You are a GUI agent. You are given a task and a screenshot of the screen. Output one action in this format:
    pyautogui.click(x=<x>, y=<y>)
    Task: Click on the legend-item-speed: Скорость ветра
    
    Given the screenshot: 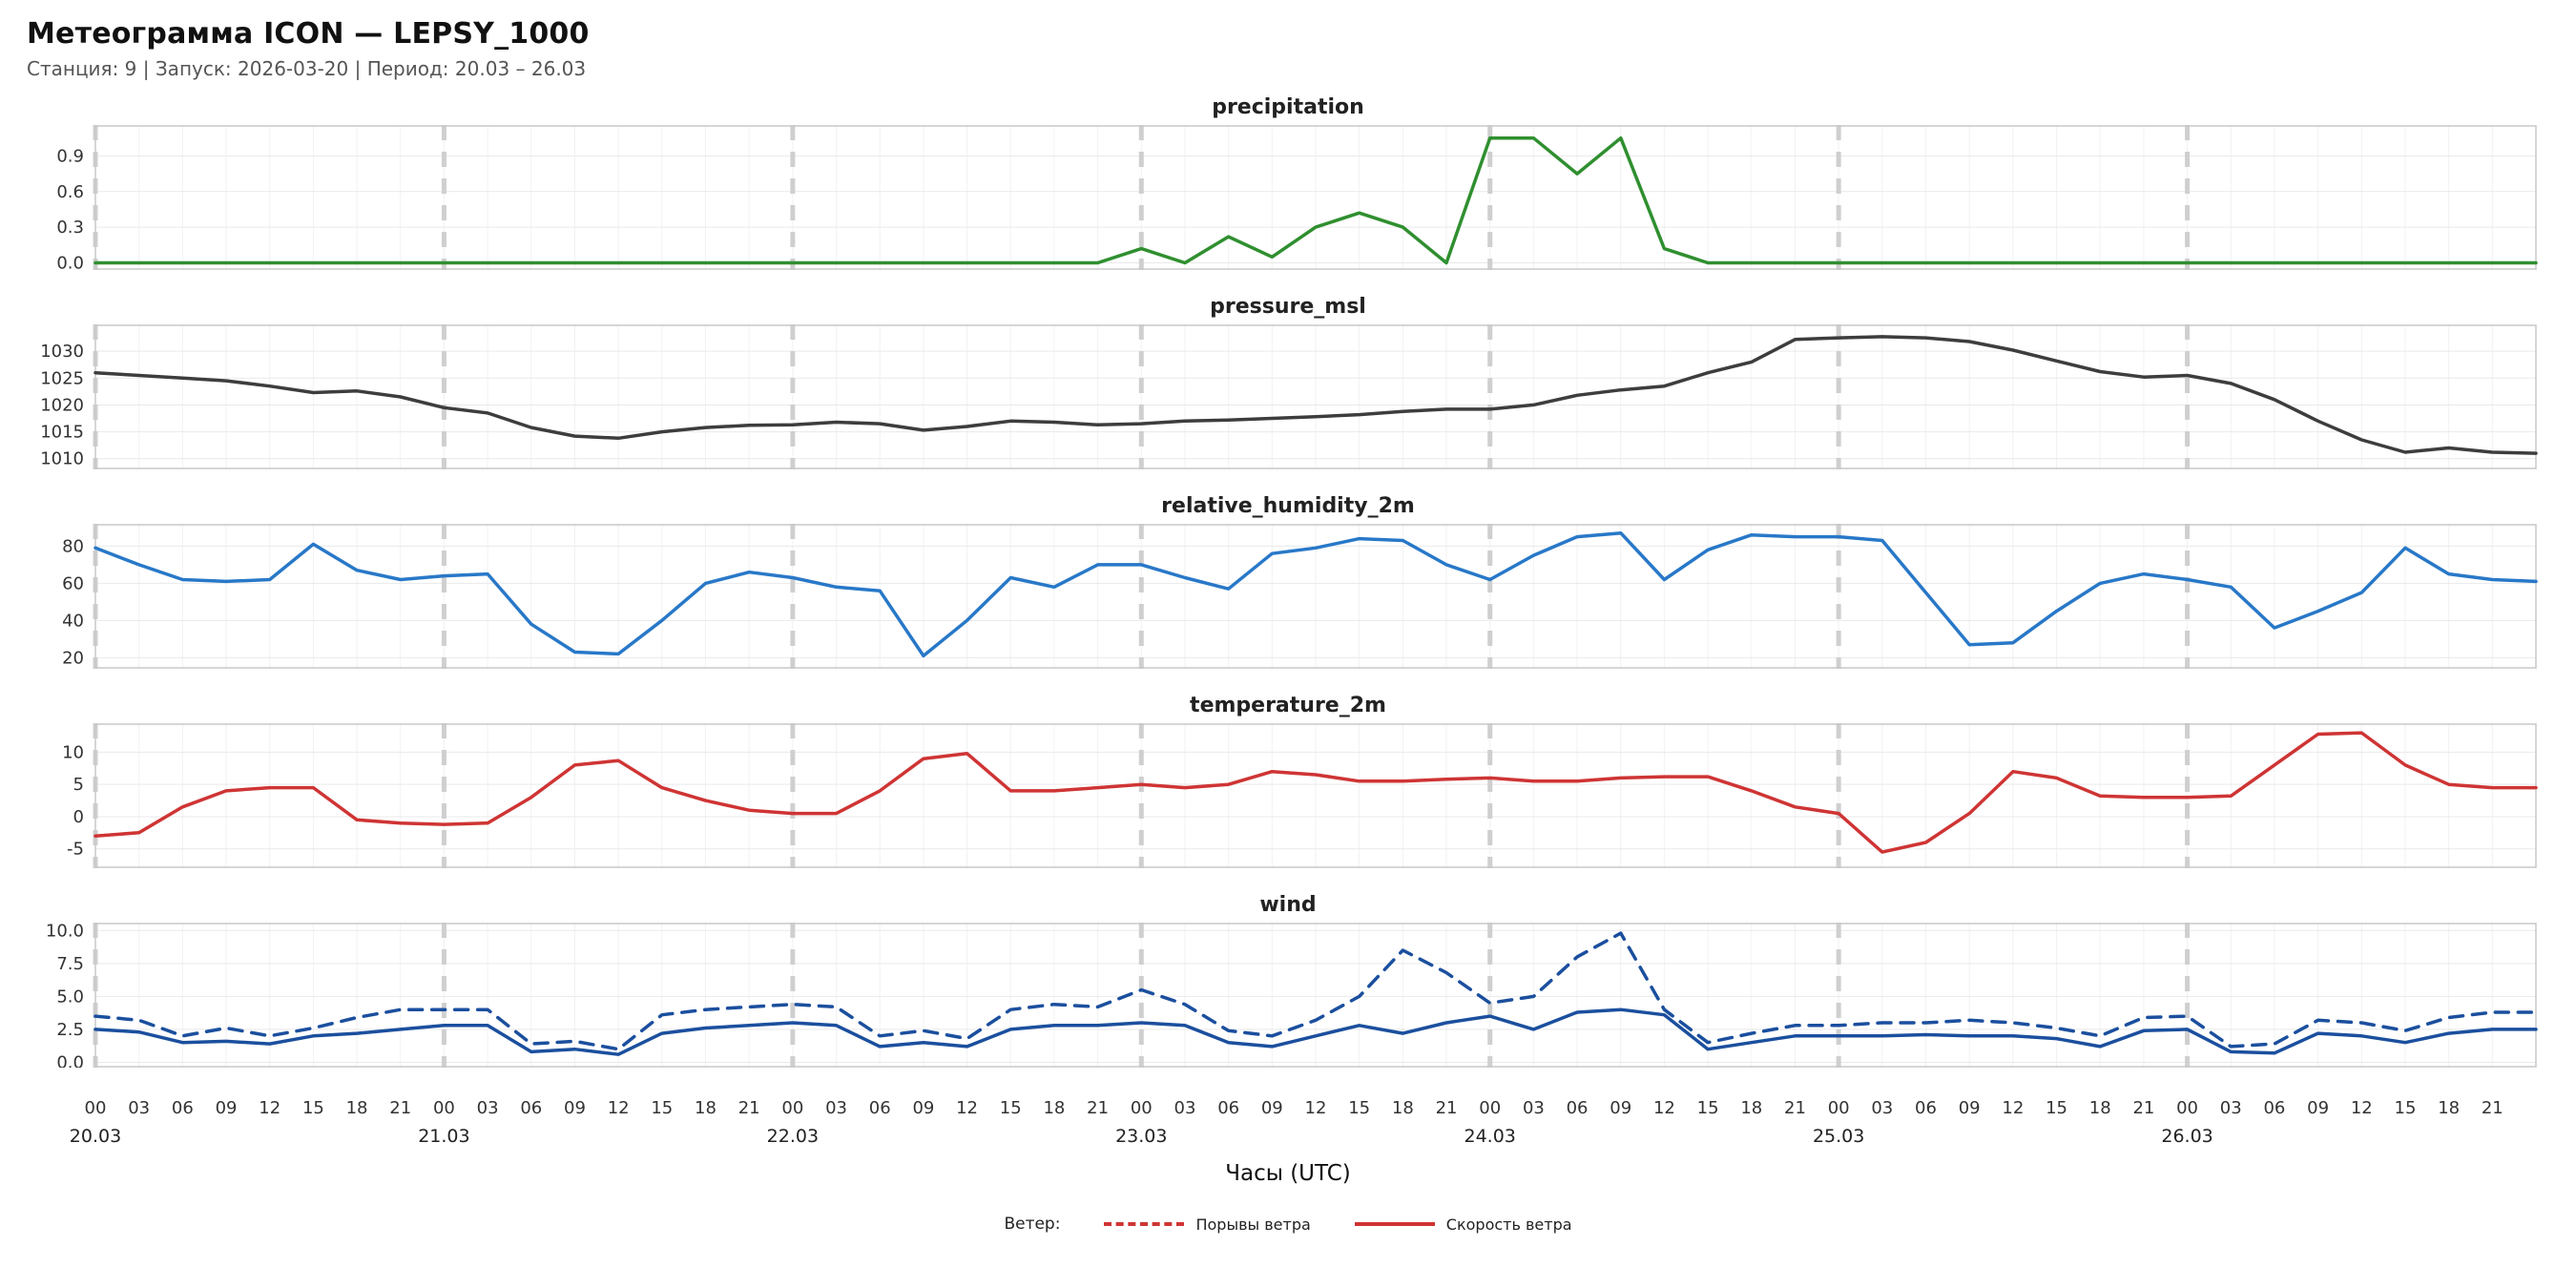 What is the action you would take?
    pyautogui.click(x=1463, y=1224)
    